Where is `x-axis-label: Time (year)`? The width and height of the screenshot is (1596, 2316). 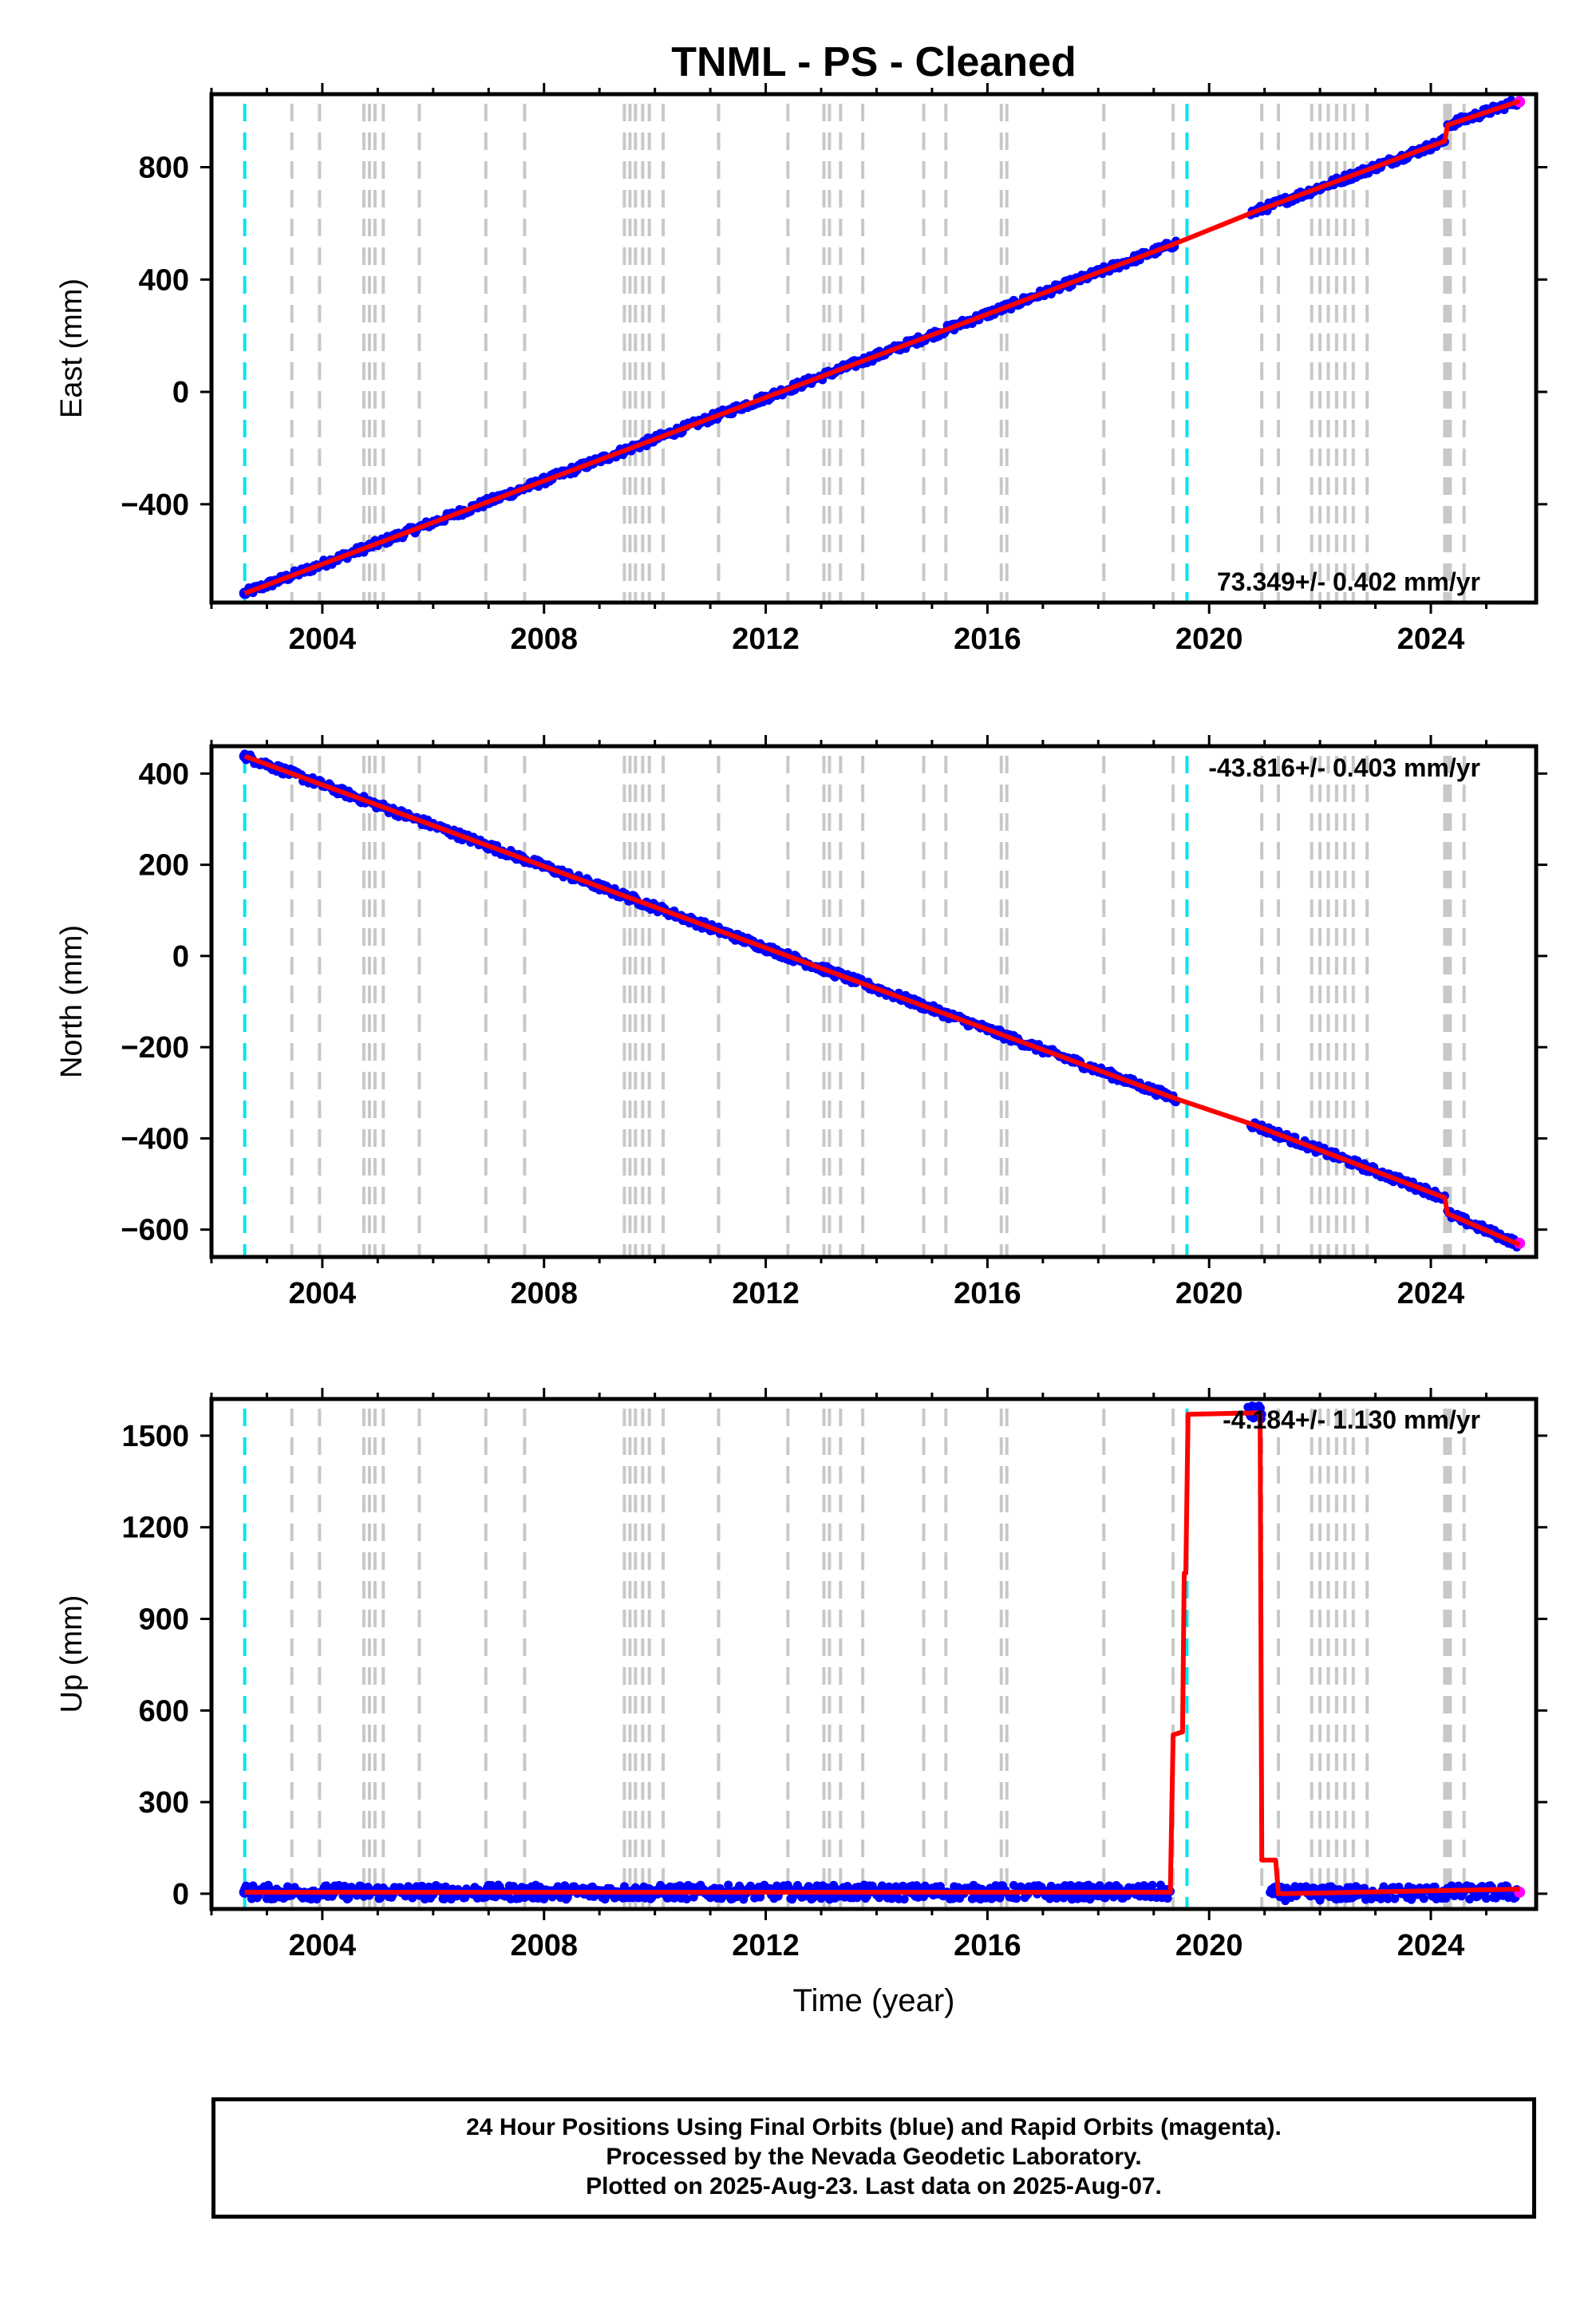
x-axis-label: Time (year) is located at coordinates (874, 2001).